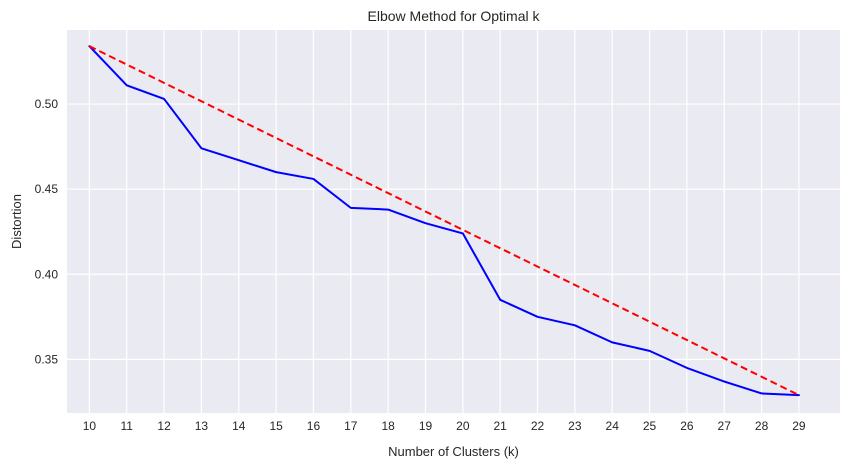 The width and height of the screenshot is (851, 468). Describe the element at coordinates (314, 426) in the screenshot. I see `x-tick-label: 16` at that location.